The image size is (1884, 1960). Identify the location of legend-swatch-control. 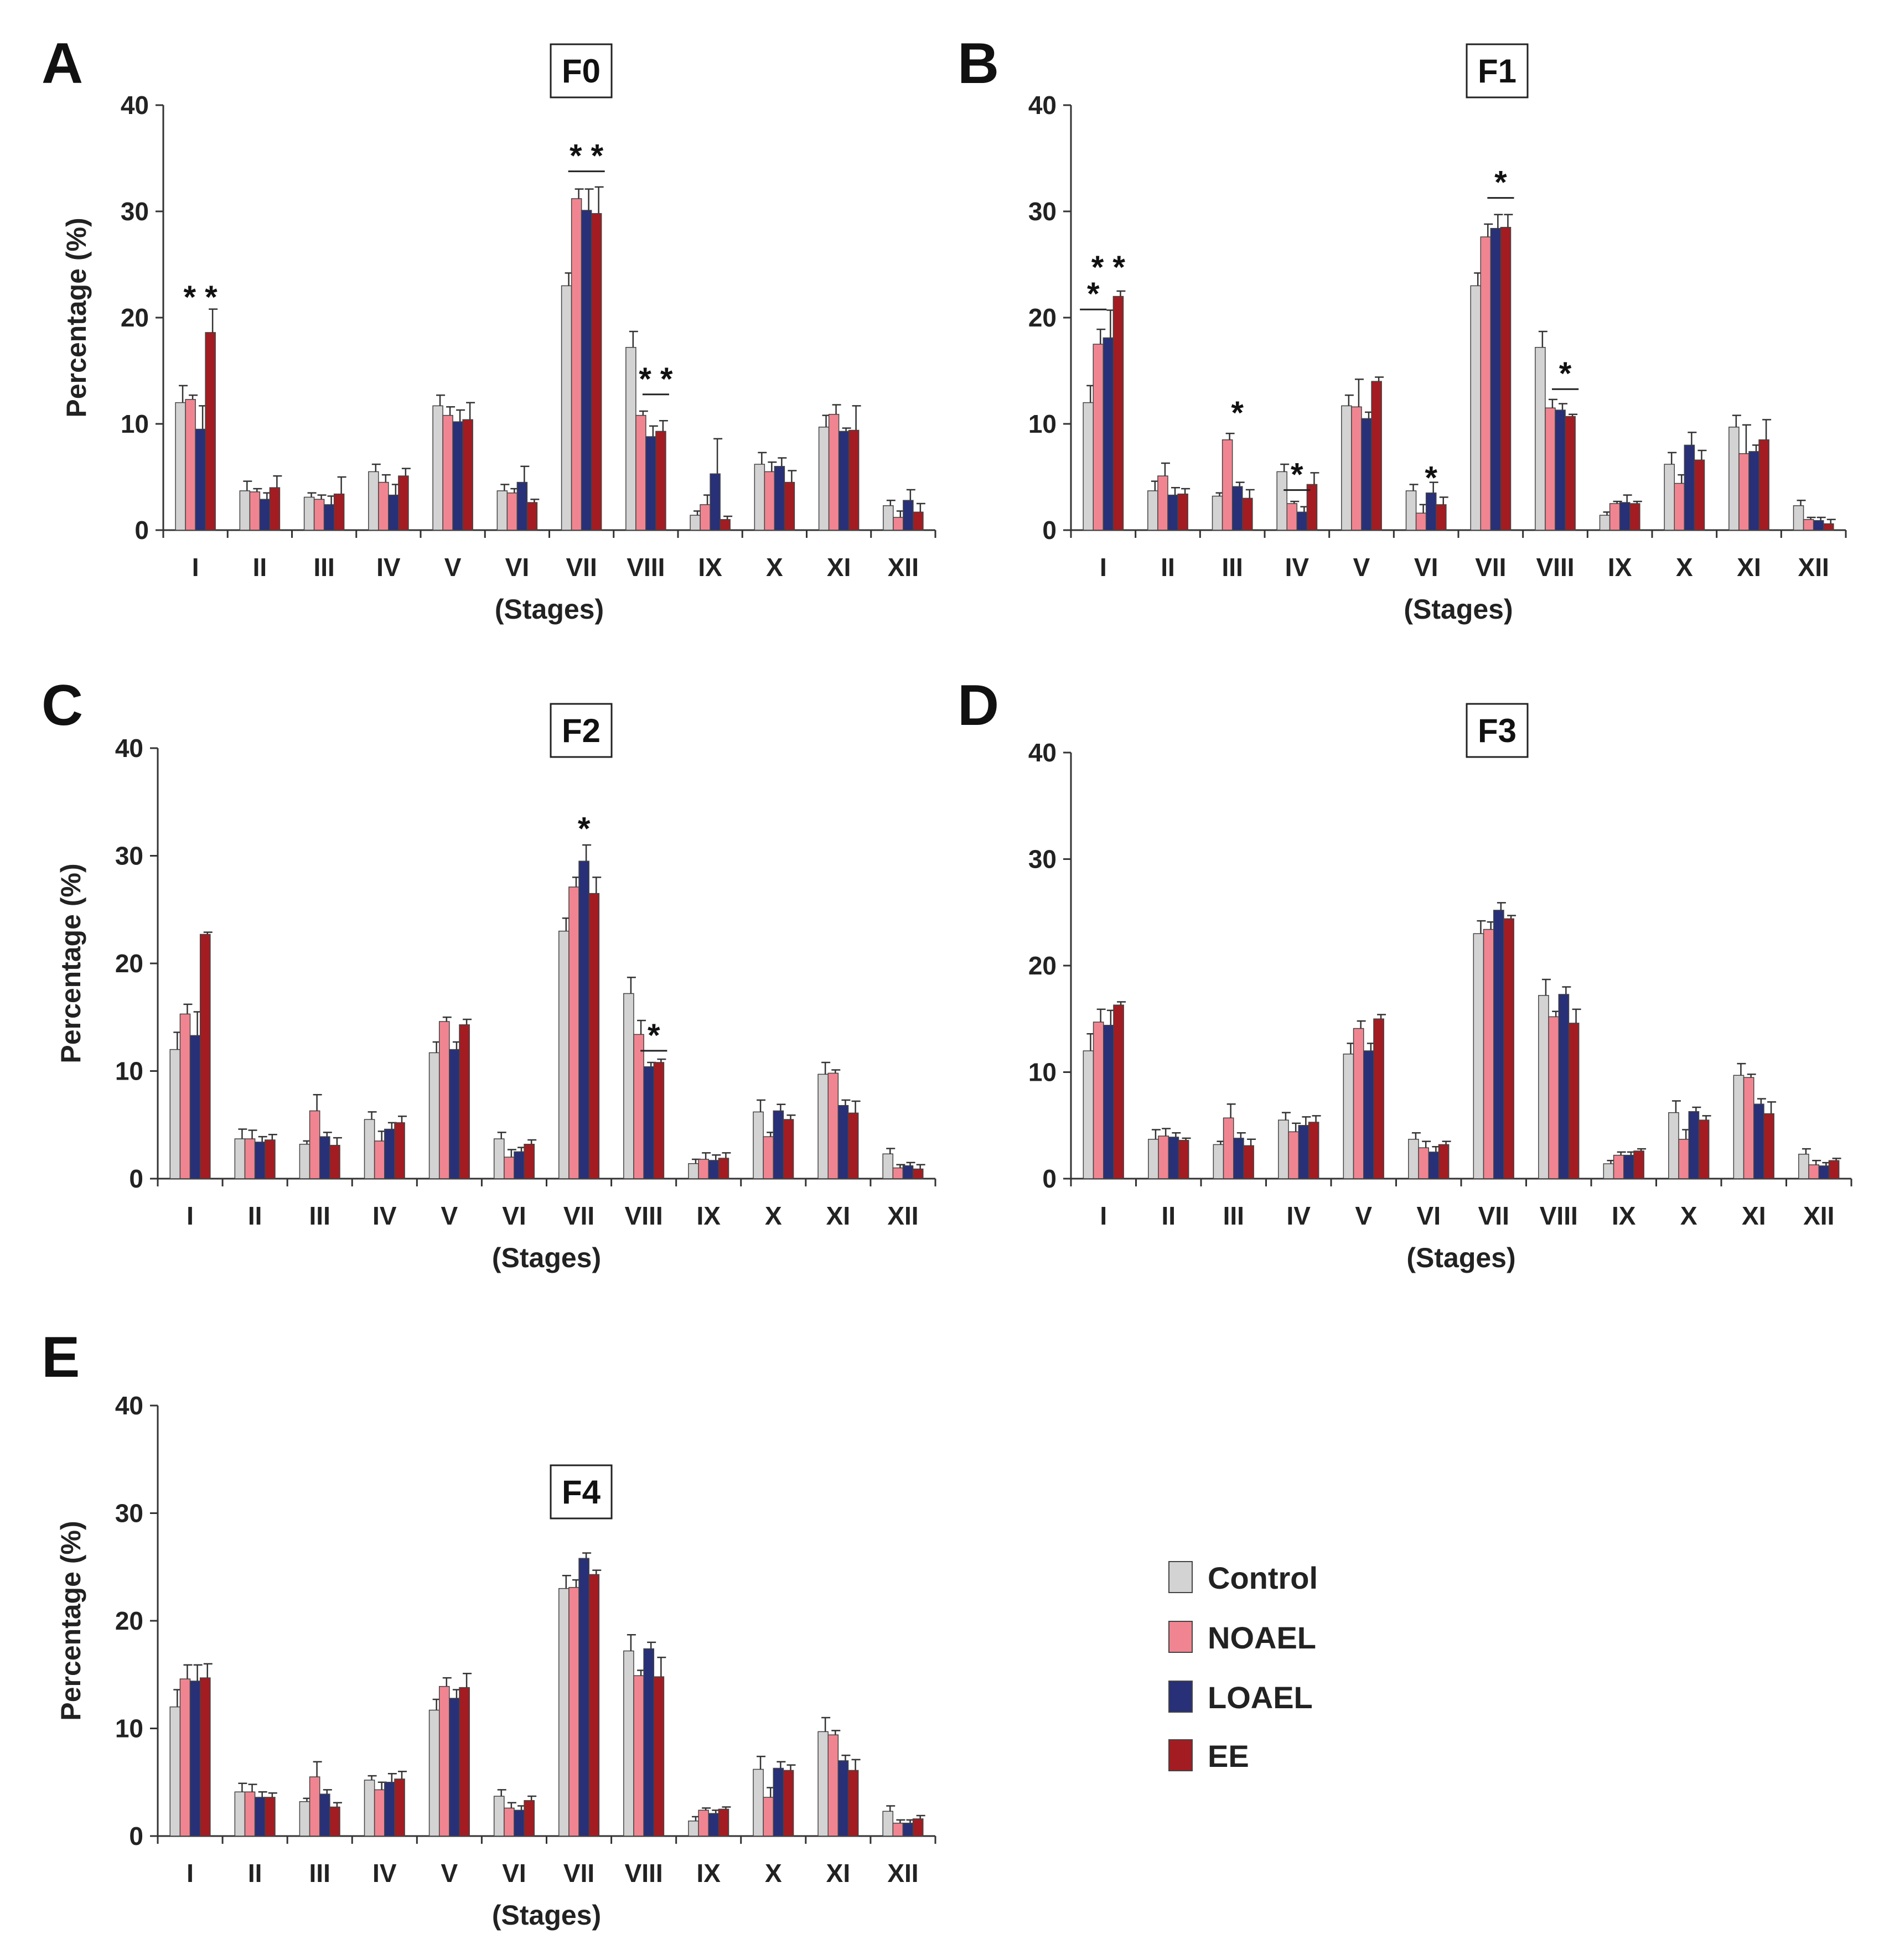
(1180, 1577).